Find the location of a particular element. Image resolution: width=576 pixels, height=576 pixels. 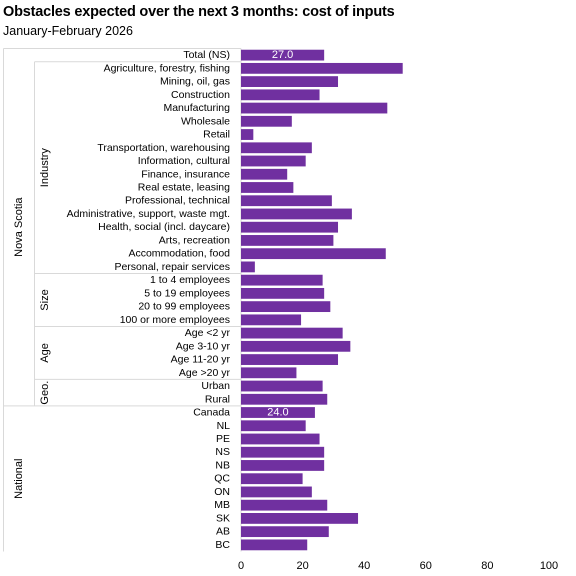

category-label: NS is located at coordinates (222, 452).